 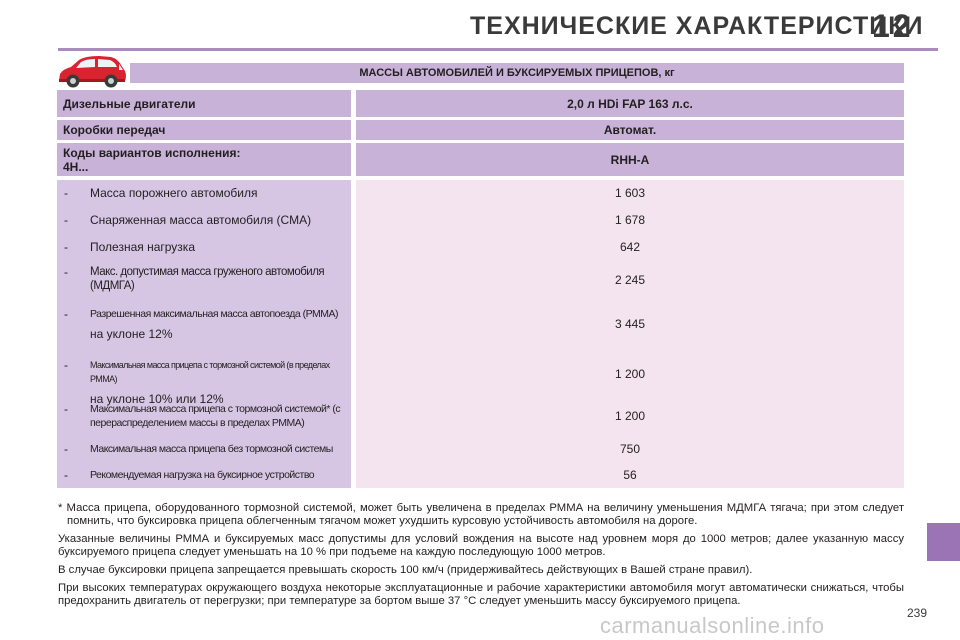 I want to click on row-value: 1 678, so click(x=630, y=220).